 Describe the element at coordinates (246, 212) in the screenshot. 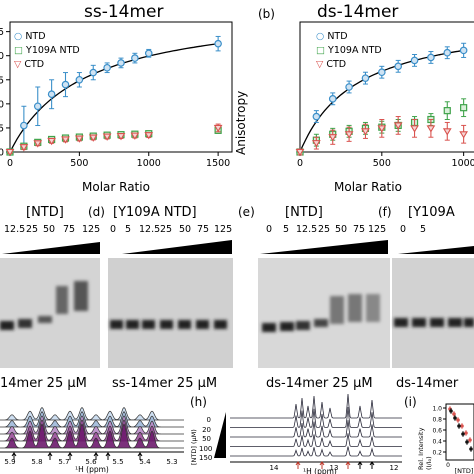

I see `panel-label-e: (e)` at that location.